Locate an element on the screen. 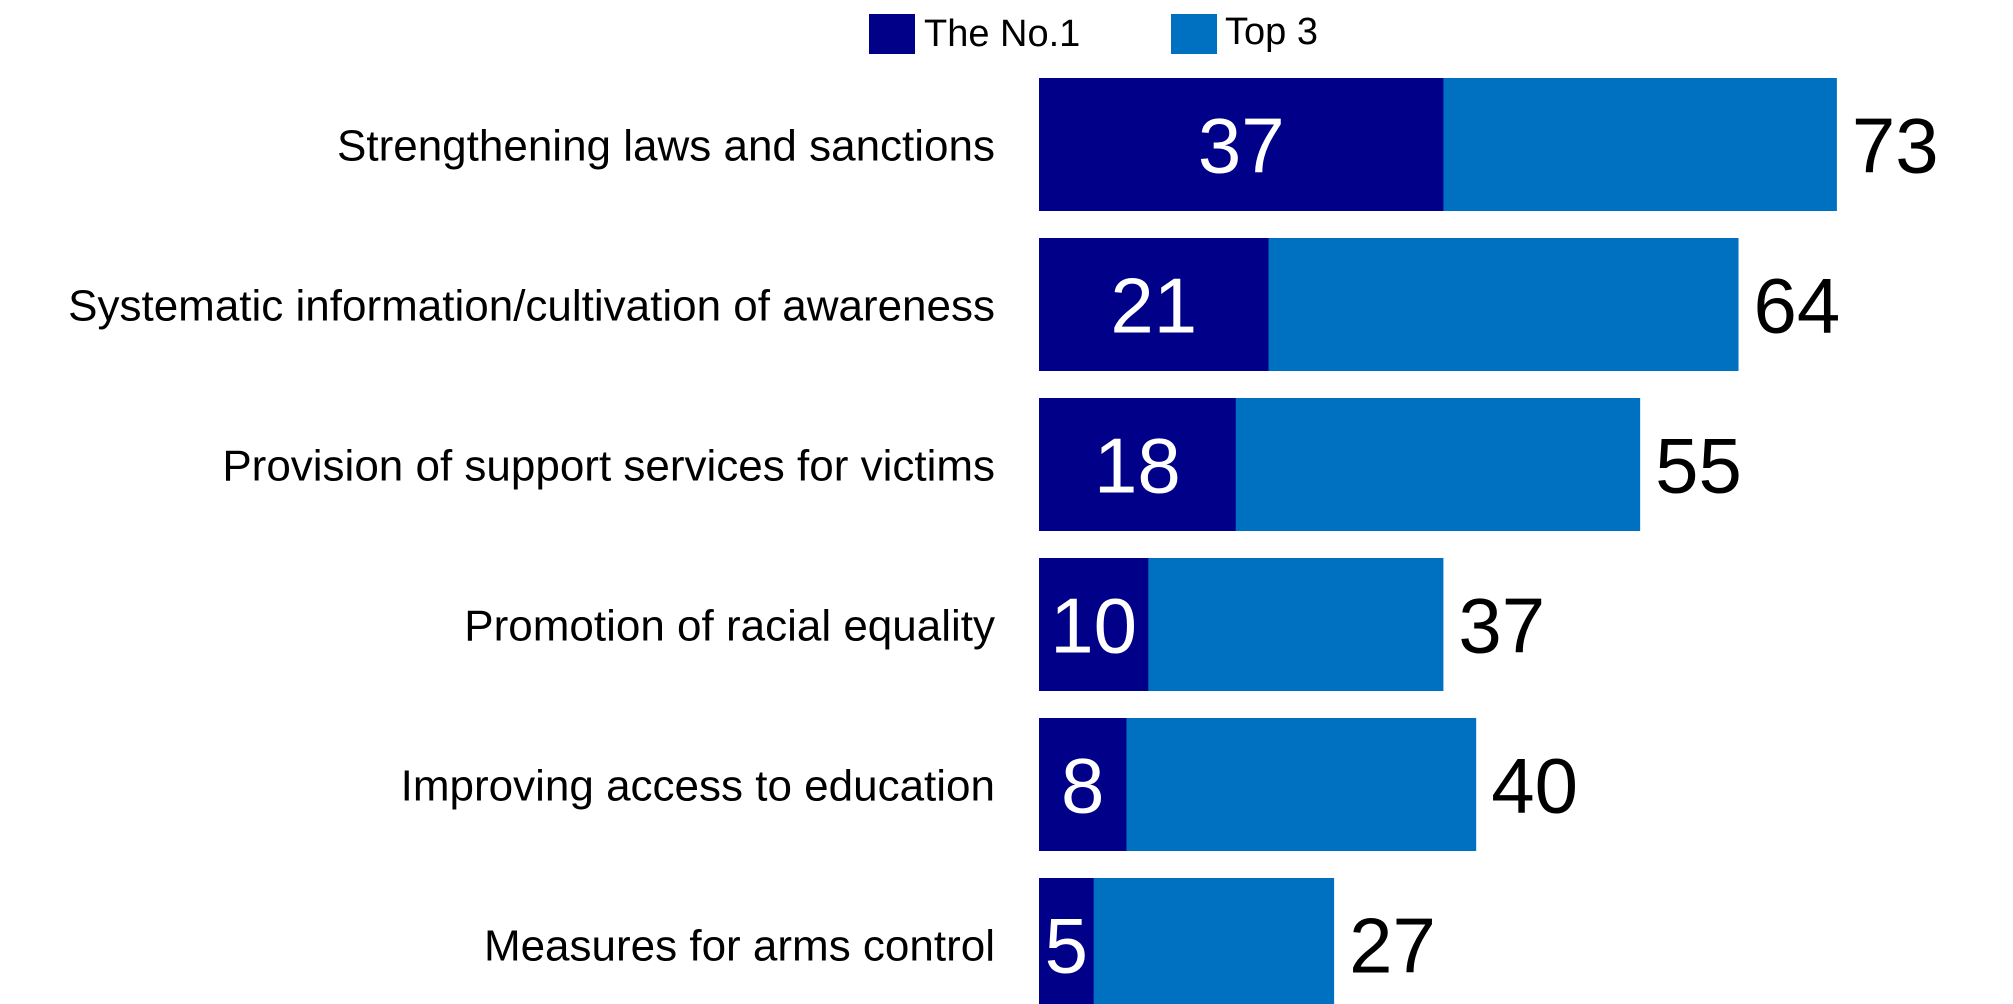 The height and width of the screenshot is (1004, 2013). legend: The No.1 Top 3 is located at coordinates (1093, 33).